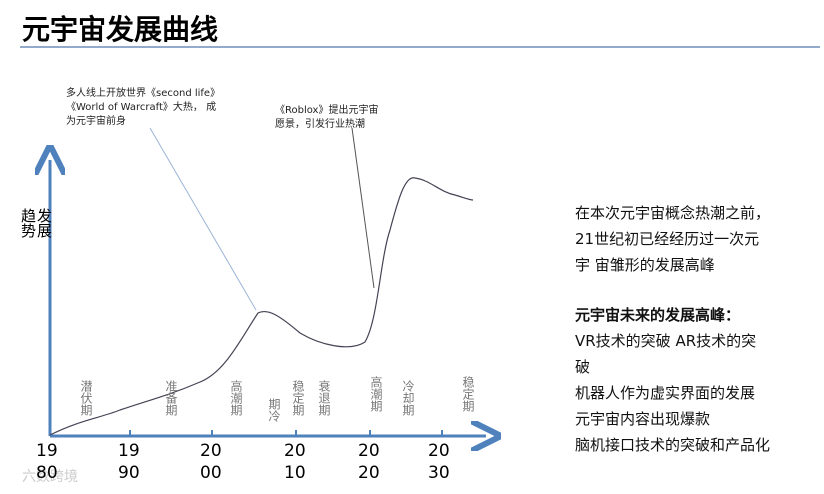  What do you see at coordinates (583, 367) in the screenshot?
I see `side-line: 破` at bounding box center [583, 367].